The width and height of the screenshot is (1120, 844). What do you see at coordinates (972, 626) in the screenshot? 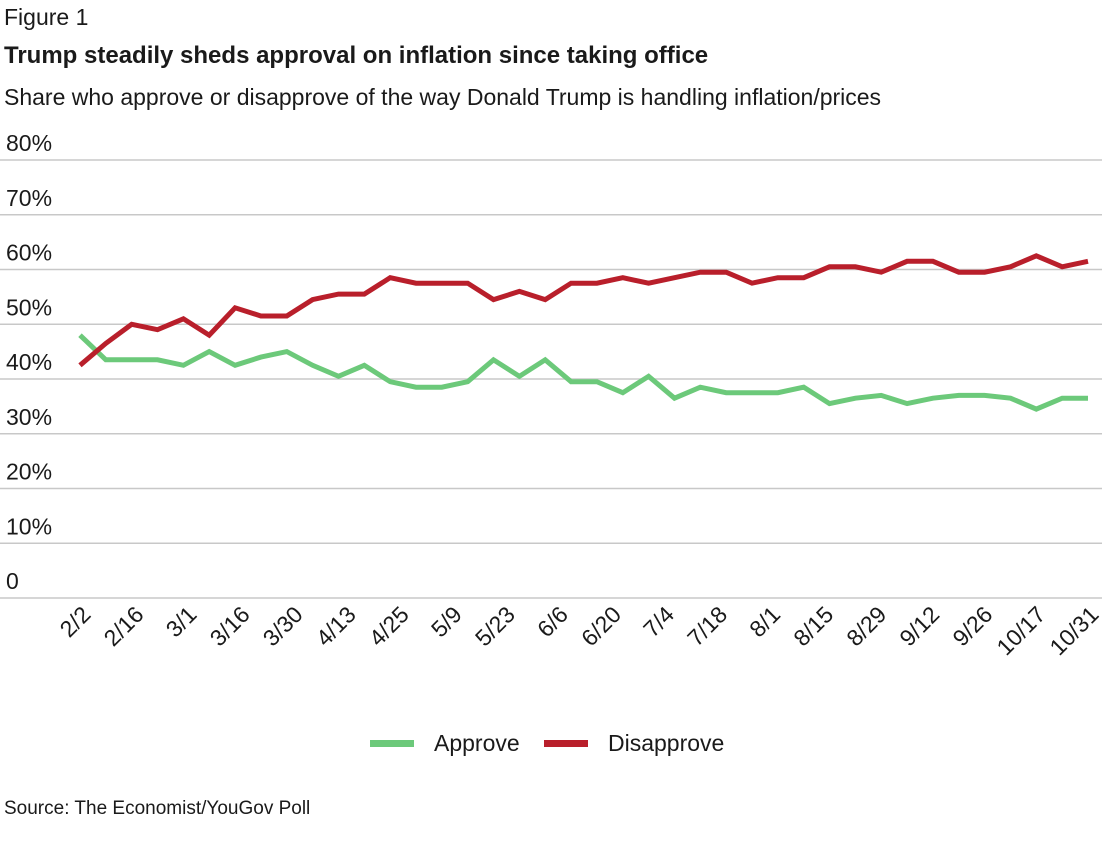
I see `x-tick-label: 9/26` at bounding box center [972, 626].